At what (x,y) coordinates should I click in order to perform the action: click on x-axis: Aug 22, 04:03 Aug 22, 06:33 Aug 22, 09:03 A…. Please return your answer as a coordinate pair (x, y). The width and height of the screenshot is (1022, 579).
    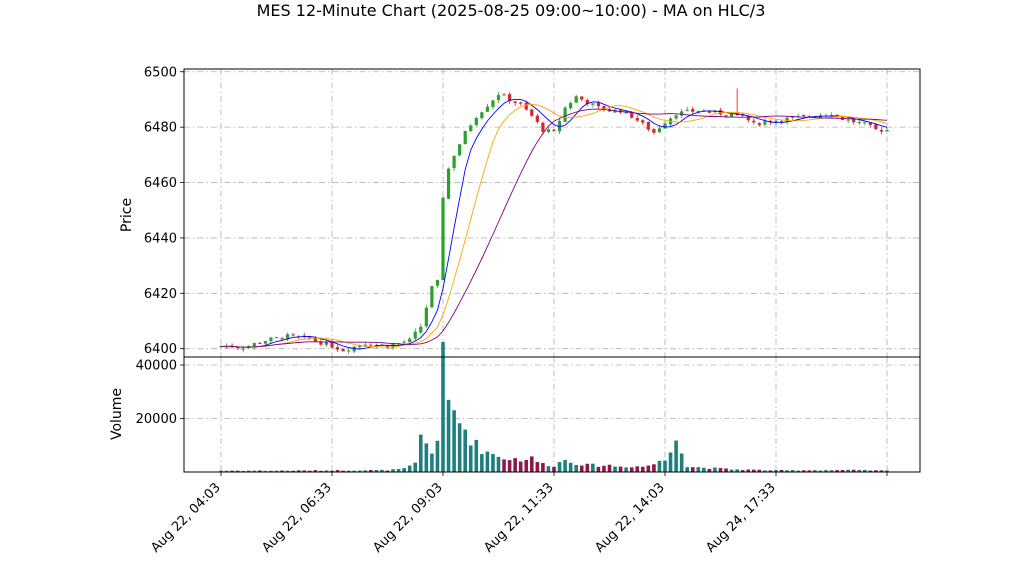
    Looking at the image, I should click on (518, 514).